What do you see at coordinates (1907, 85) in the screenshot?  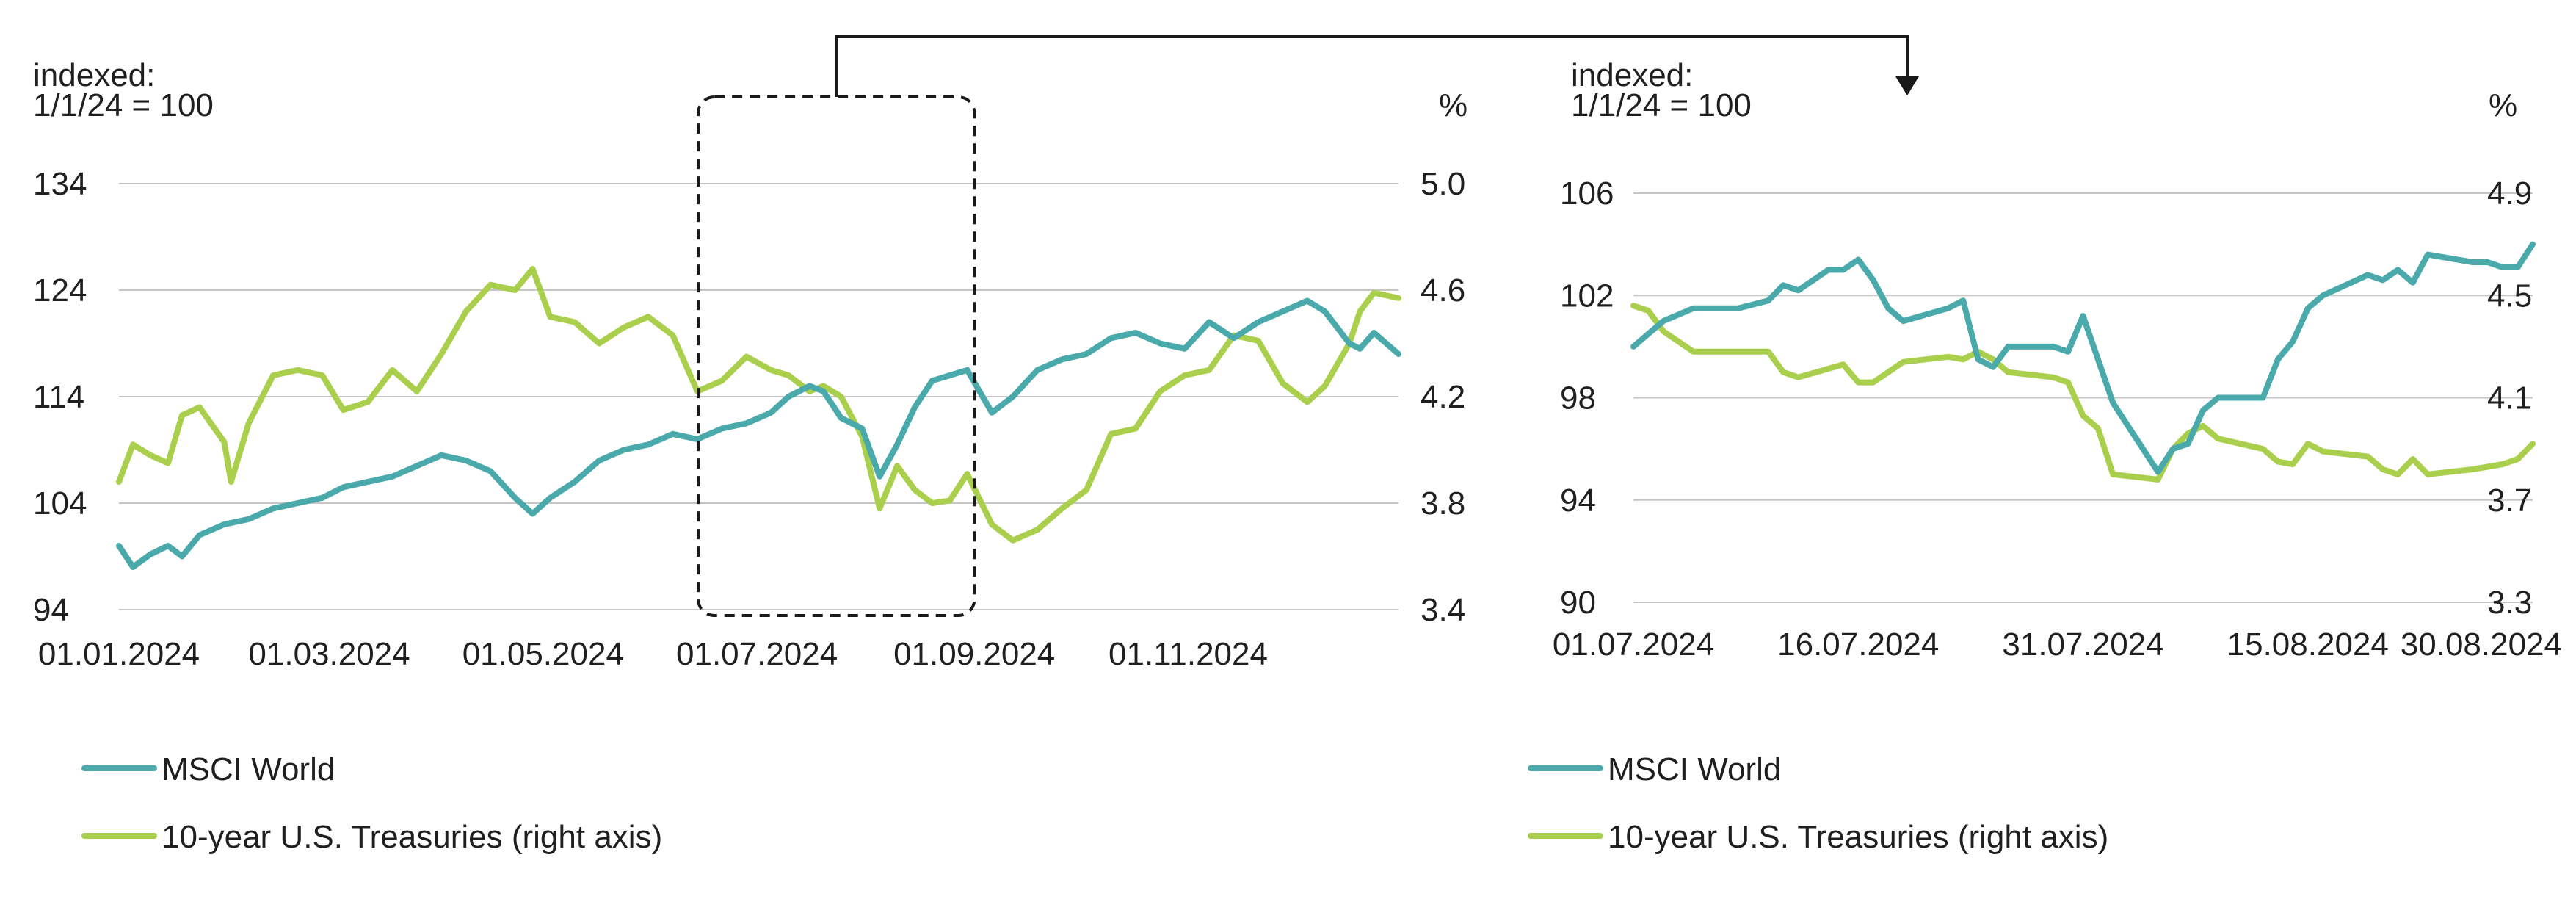 I see `connector-arrowhead` at bounding box center [1907, 85].